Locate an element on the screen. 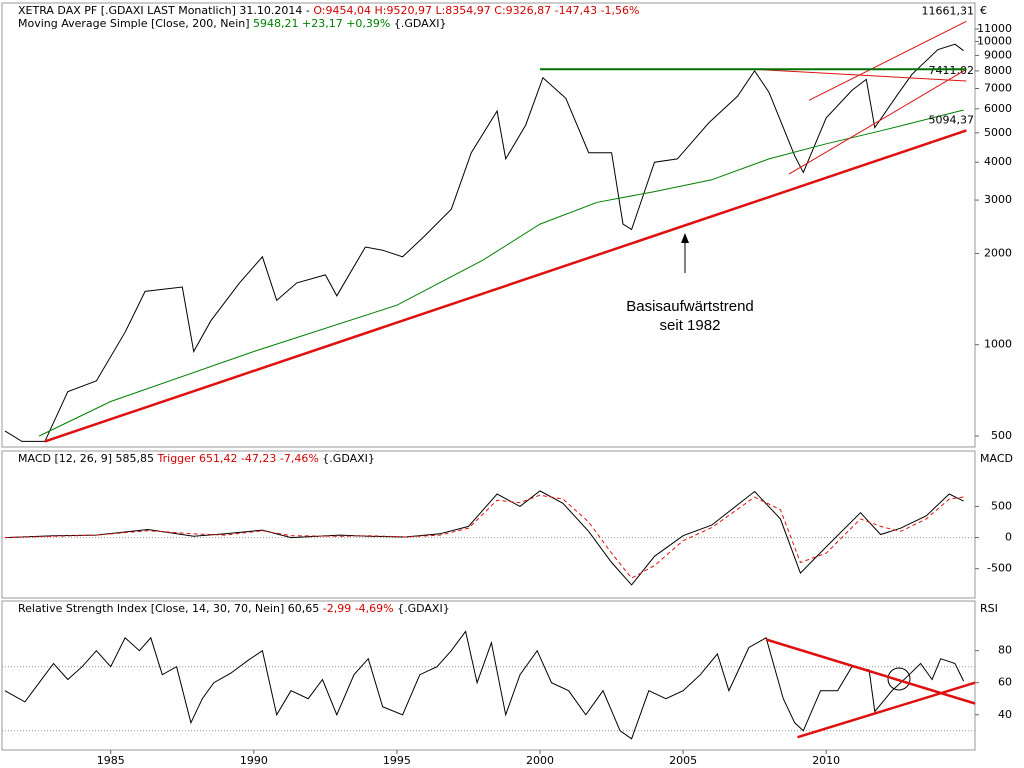  axis-label: € is located at coordinates (983, 10).